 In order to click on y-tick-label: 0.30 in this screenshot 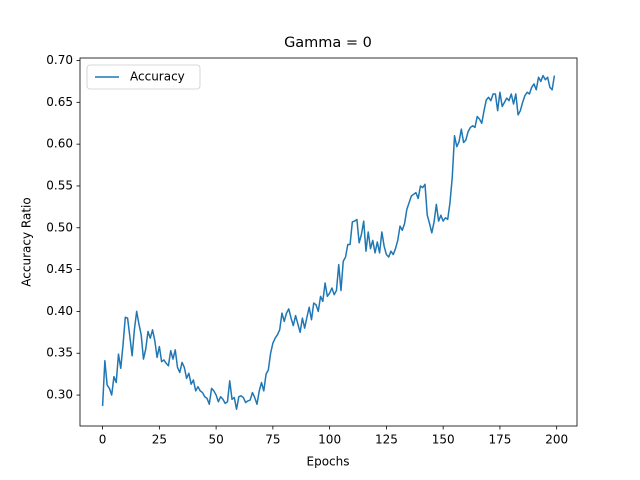, I will do `click(59, 395)`.